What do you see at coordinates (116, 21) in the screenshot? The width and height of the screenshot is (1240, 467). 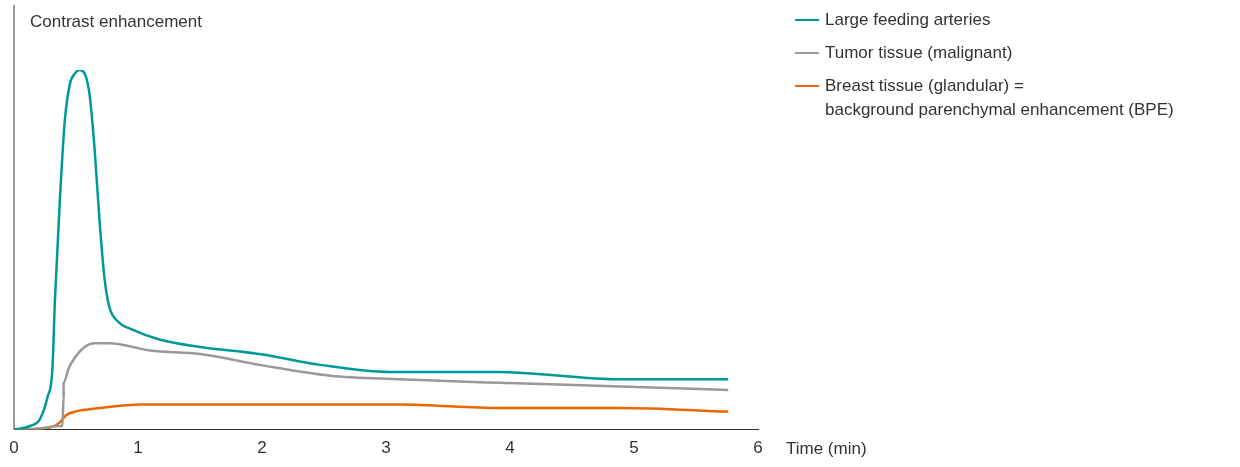 I see `y-axis-title: Contrast enhancement` at bounding box center [116, 21].